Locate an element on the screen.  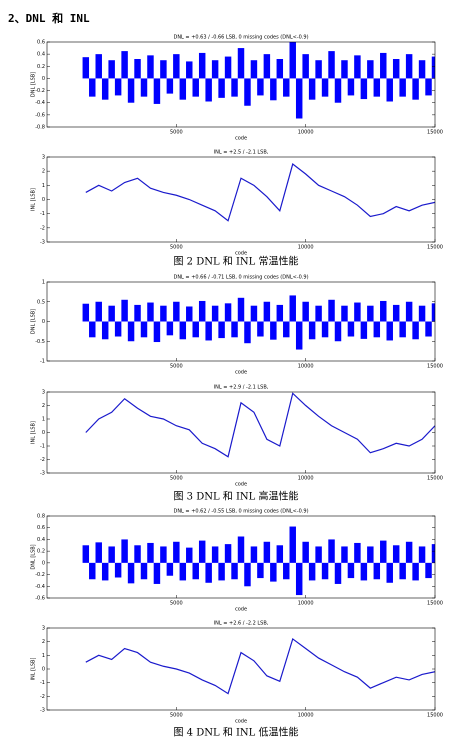
inl-line is located at coordinates (260, 192).